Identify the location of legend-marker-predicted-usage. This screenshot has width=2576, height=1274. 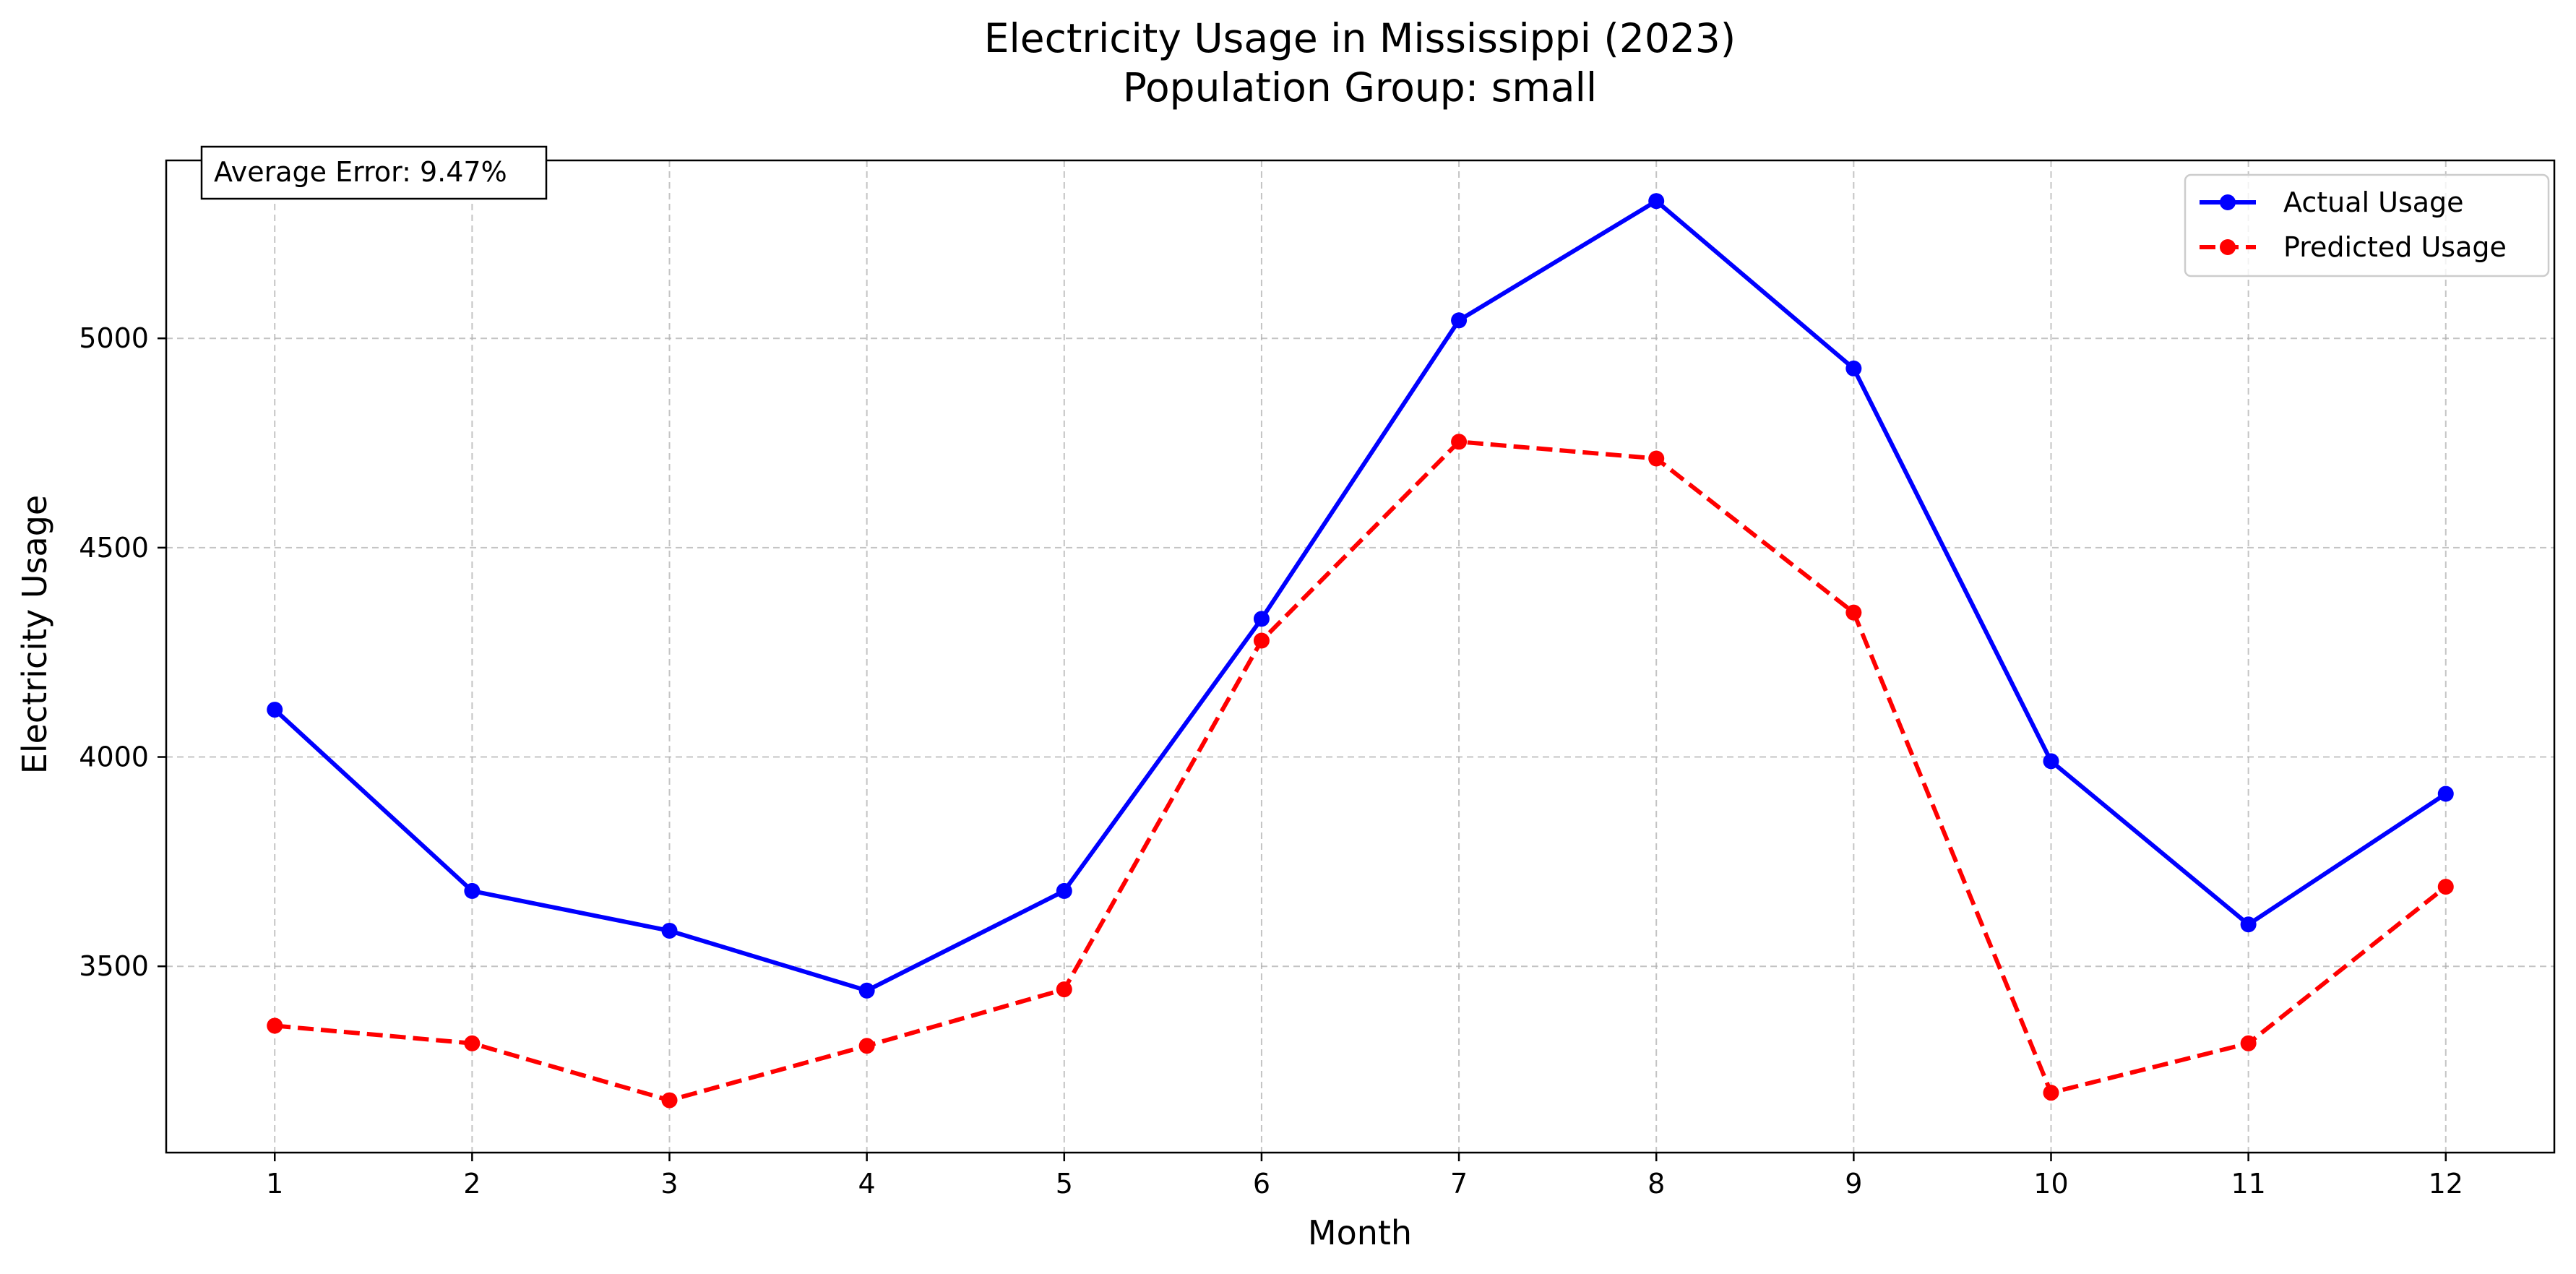
(2228, 247).